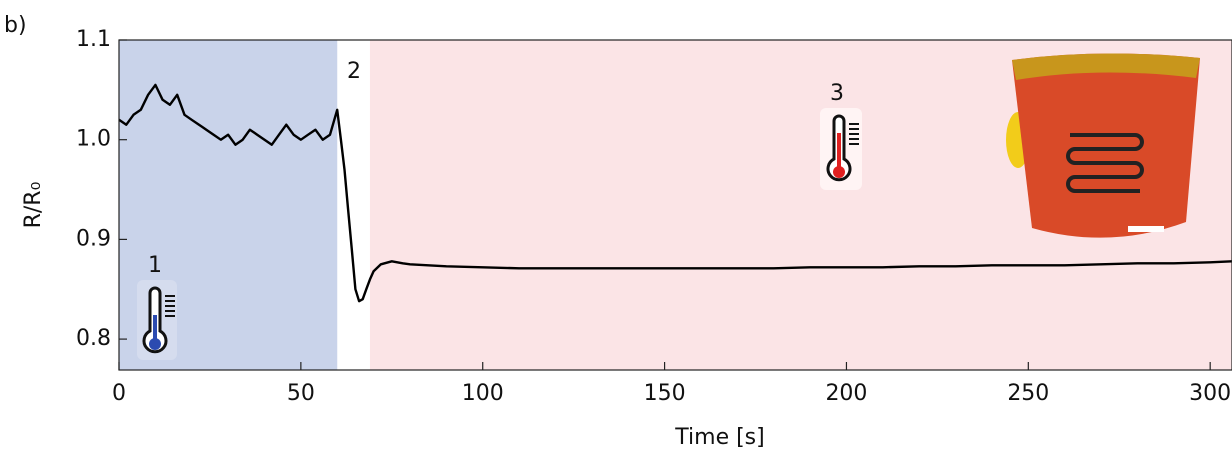  I want to click on x-tick-label: 150, so click(665, 393).